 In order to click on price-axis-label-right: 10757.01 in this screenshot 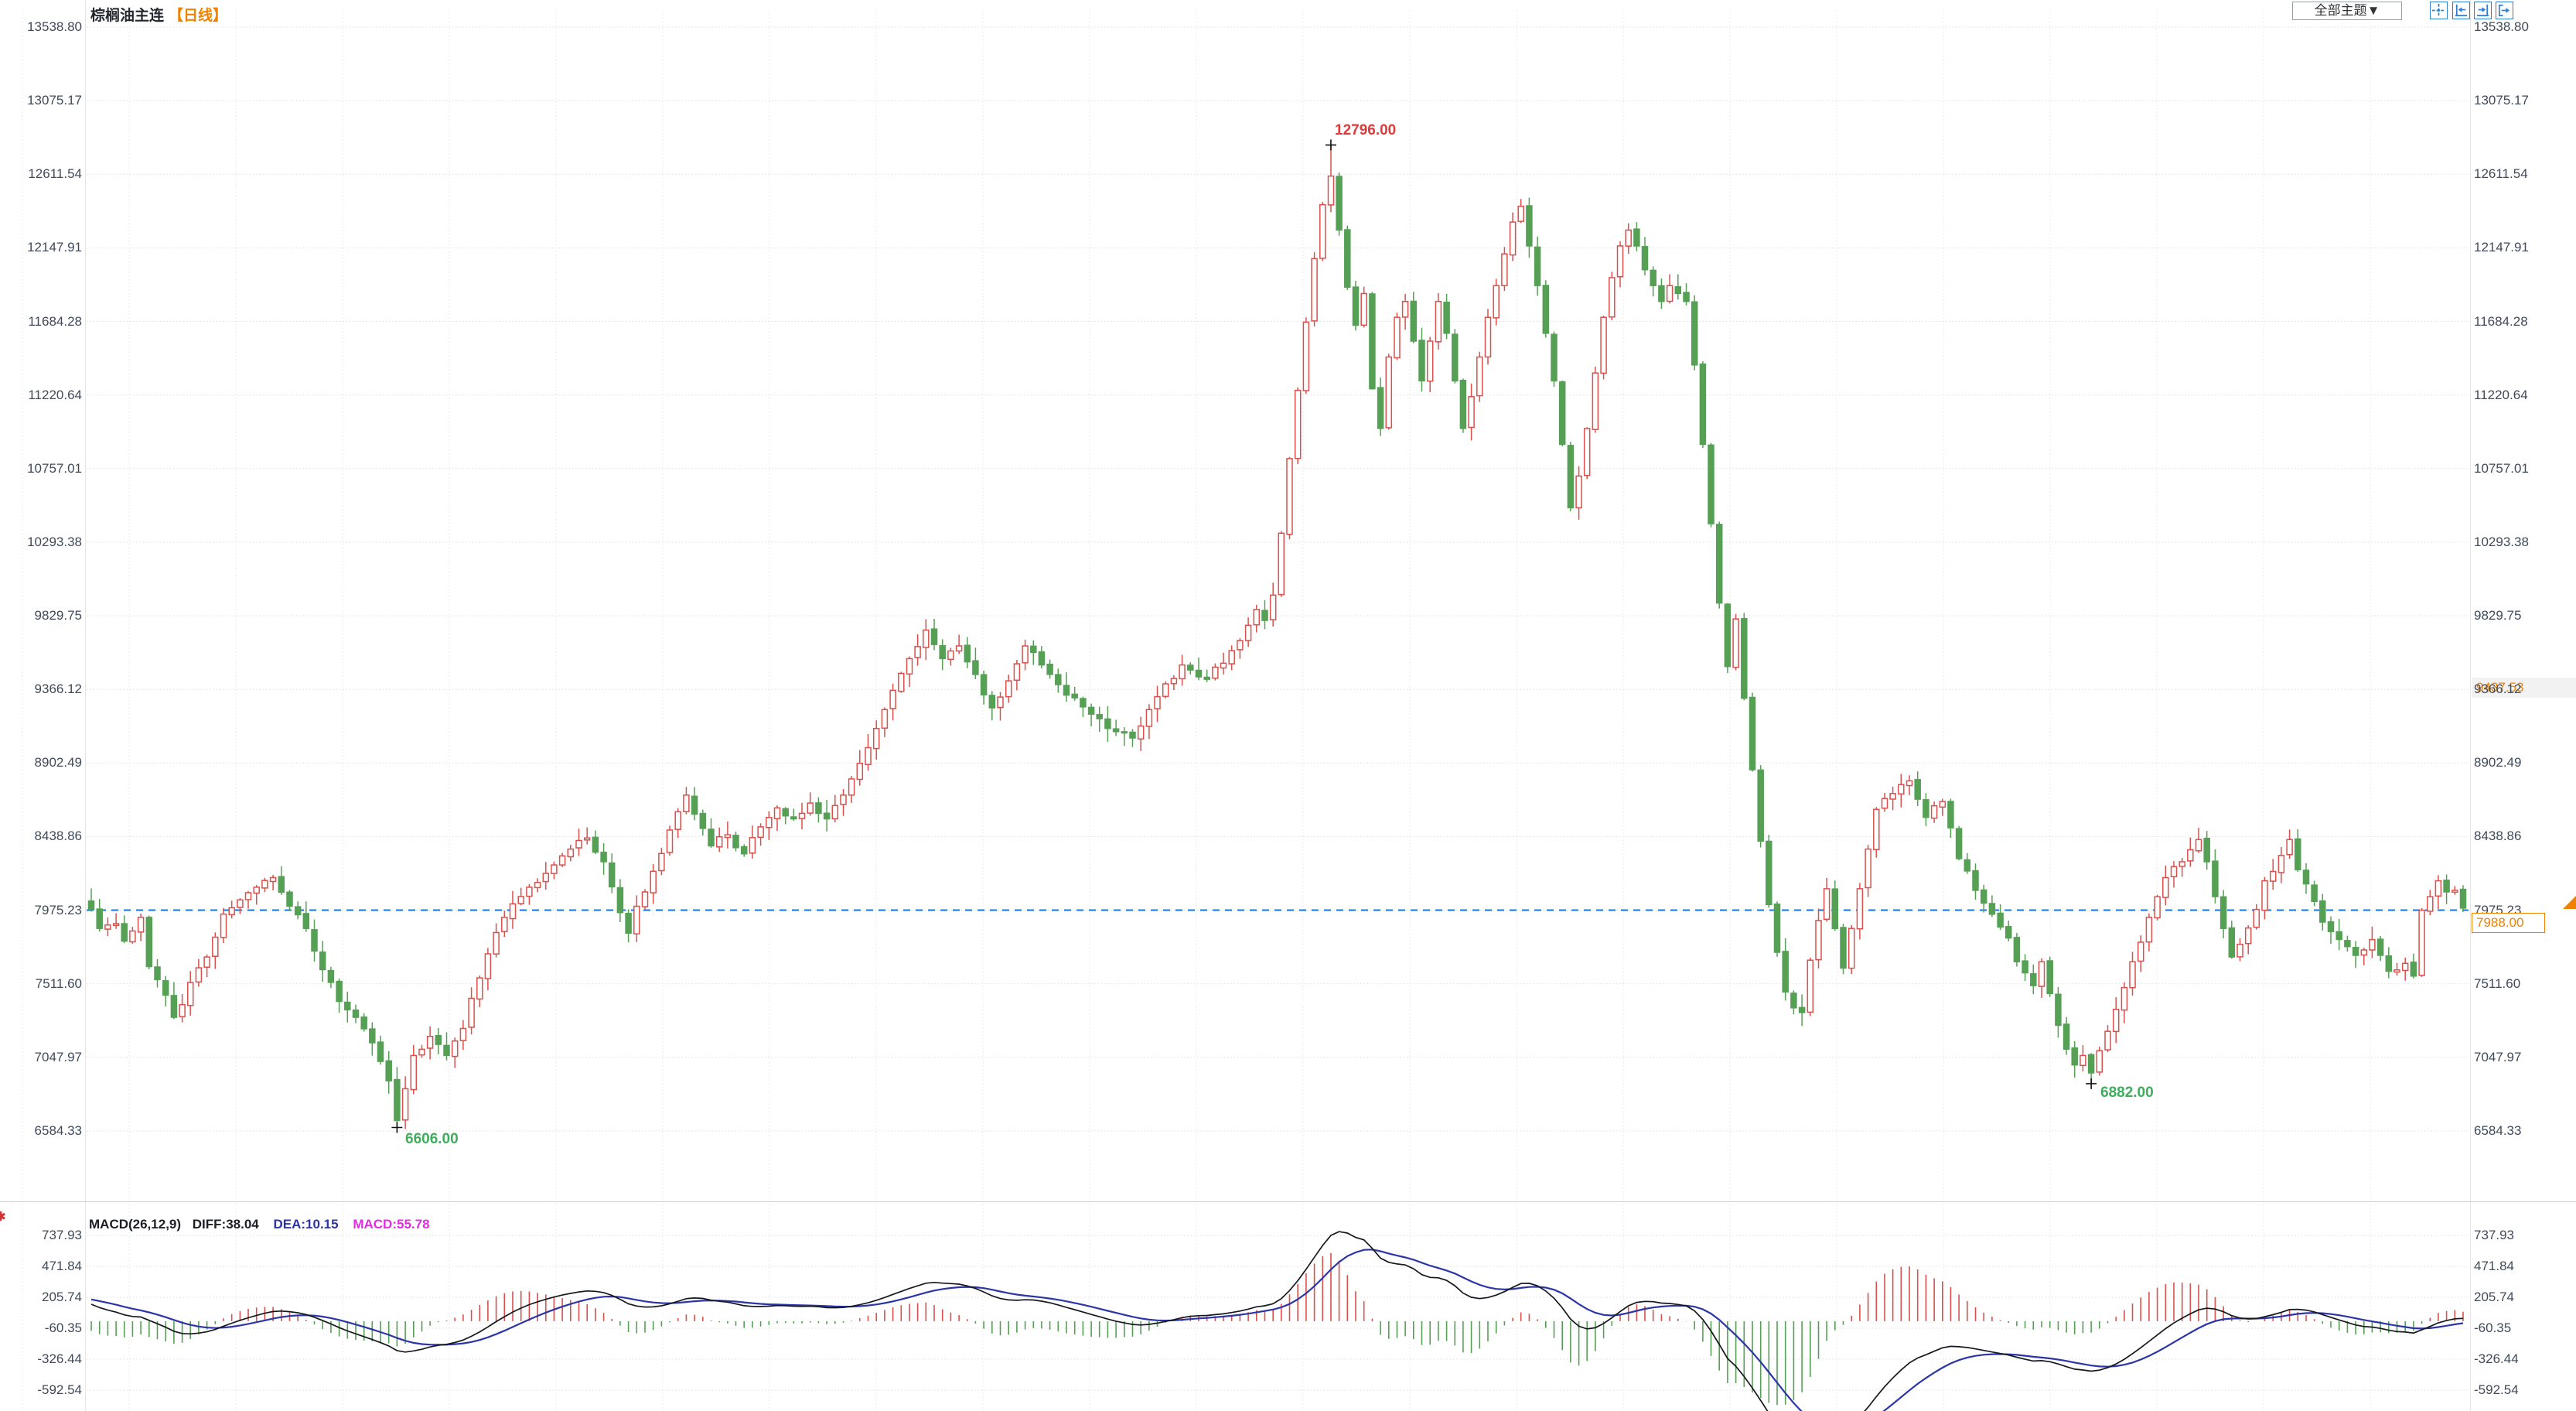, I will do `click(2502, 468)`.